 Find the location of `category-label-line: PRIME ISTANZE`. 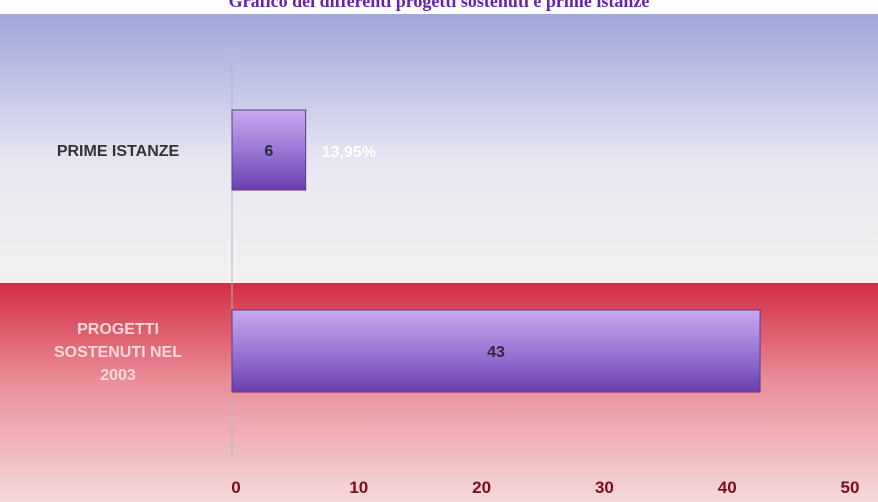

category-label-line: PRIME ISTANZE is located at coordinates (118, 151).